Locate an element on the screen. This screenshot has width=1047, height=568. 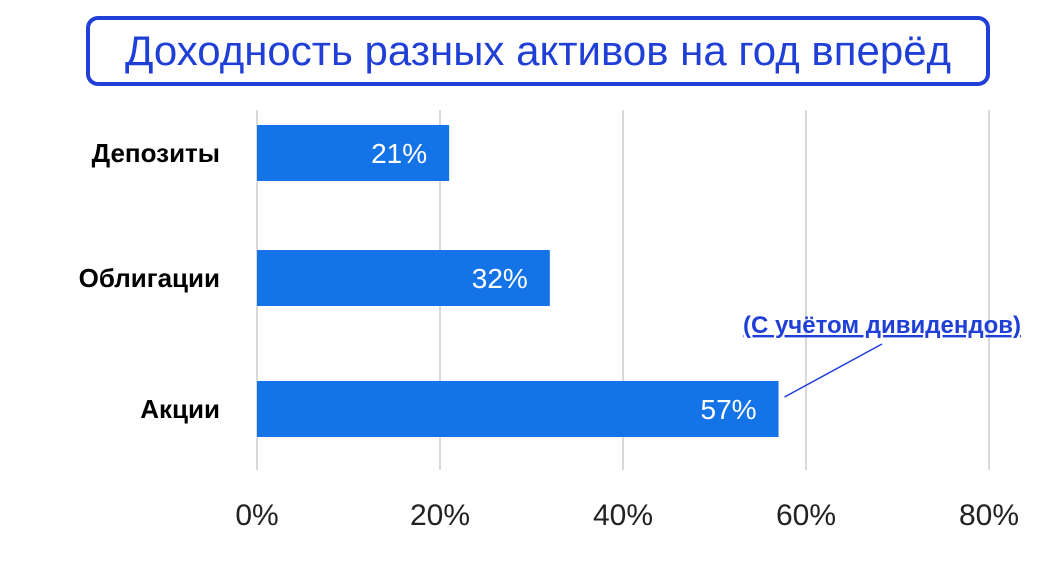
category-label-1: Депозиты is located at coordinates (156, 153).